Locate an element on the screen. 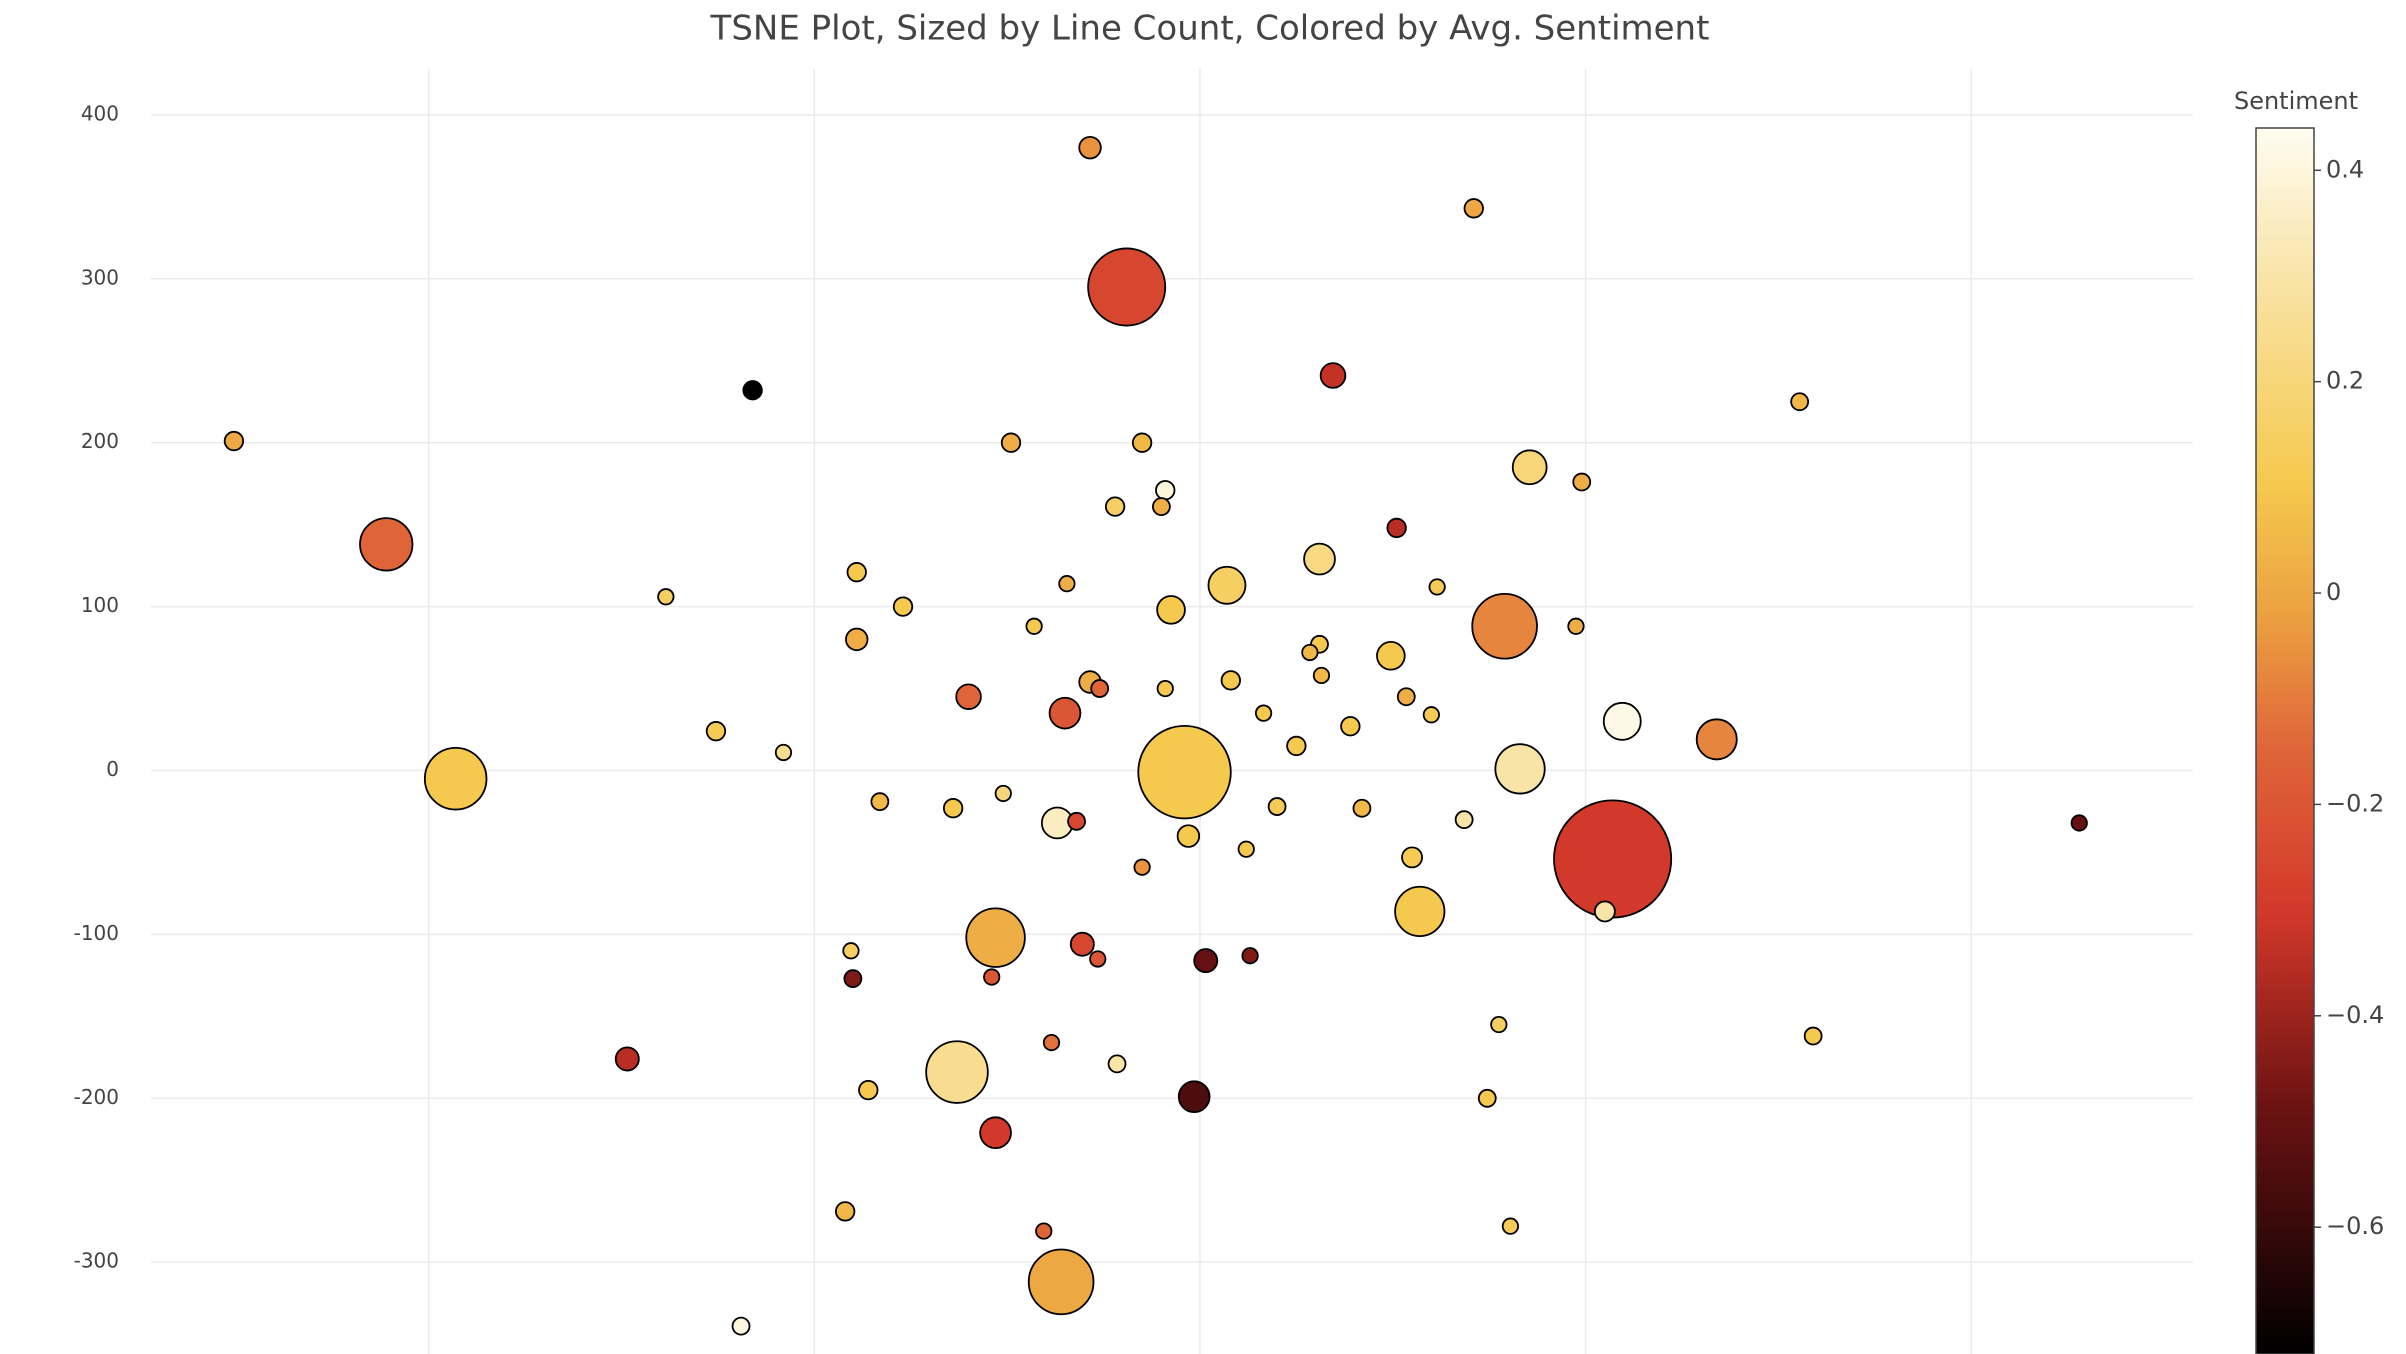  colorbar is located at coordinates (2285, 740).